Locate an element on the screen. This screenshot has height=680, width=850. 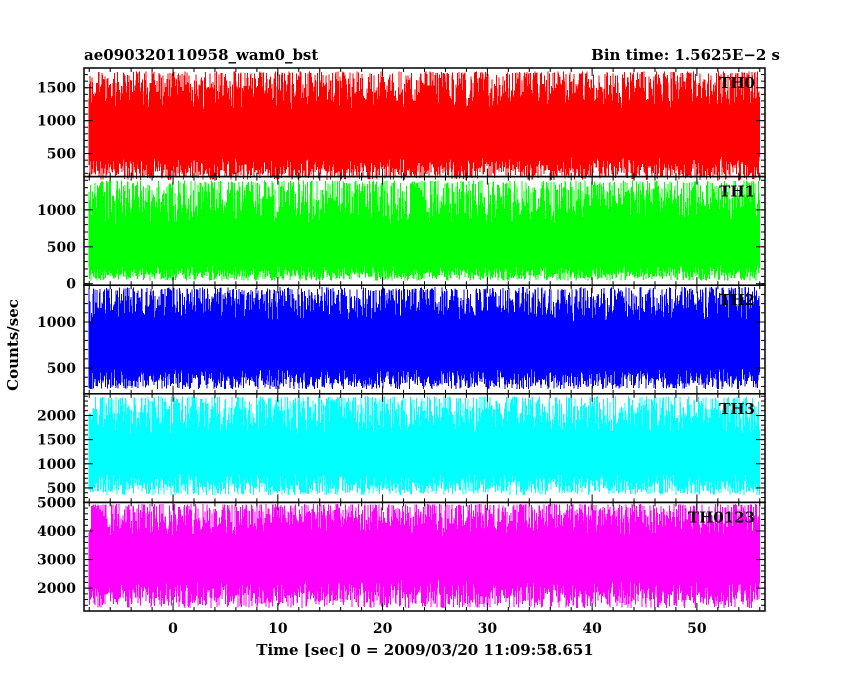
x-tick-label: 40 is located at coordinates (592, 629).